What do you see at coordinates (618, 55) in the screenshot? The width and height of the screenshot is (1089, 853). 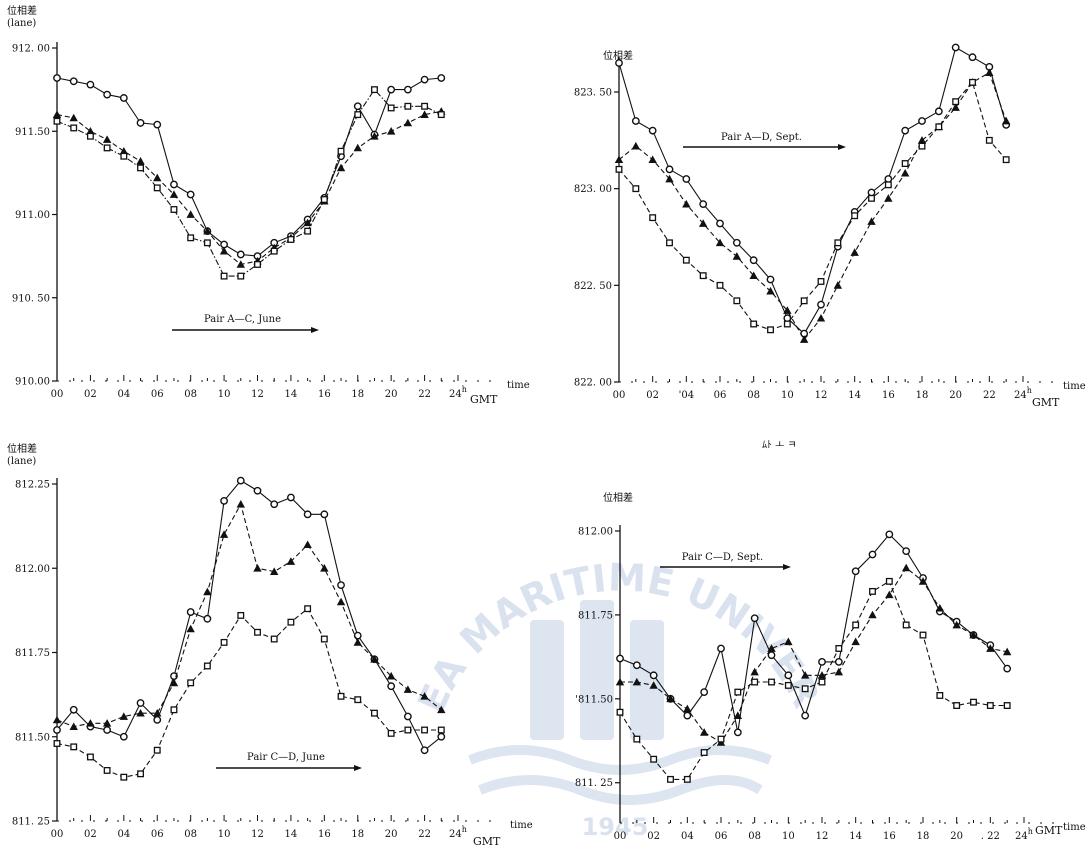 I see `y-axis-title: 位相差` at bounding box center [618, 55].